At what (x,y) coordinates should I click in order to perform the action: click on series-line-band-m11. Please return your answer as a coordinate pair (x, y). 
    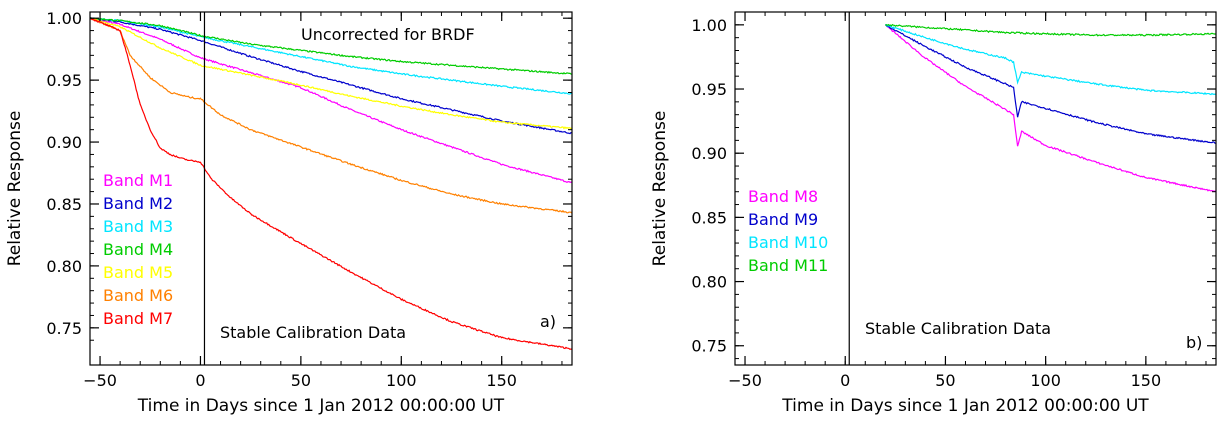
    Looking at the image, I should click on (1050, 30).